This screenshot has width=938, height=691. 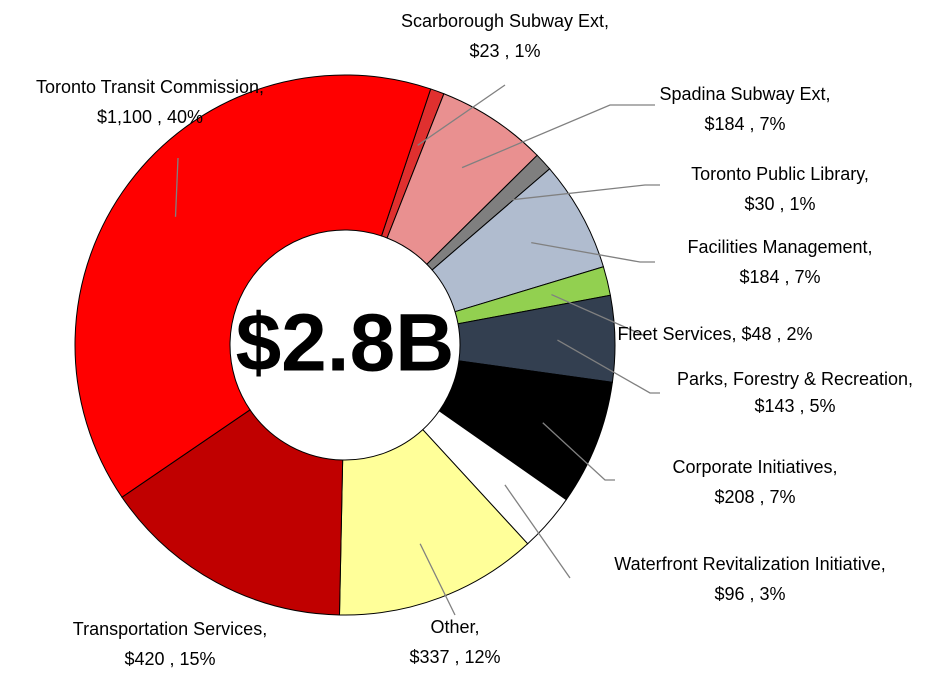 I want to click on value-label: $143 , 5%, so click(x=794, y=406).